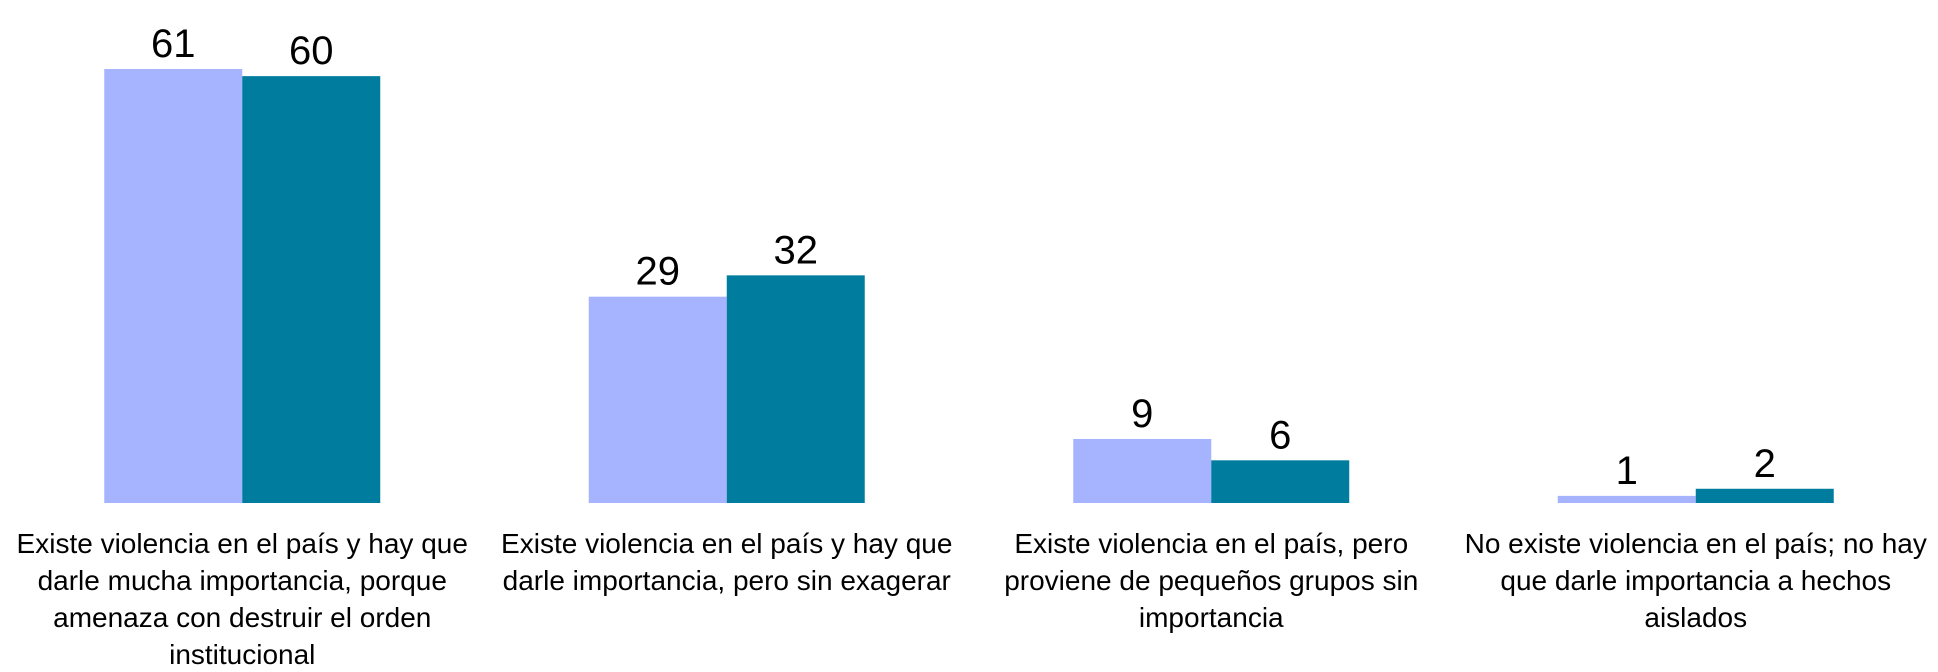  Describe the element at coordinates (311, 51) in the screenshot. I see `value-label: 60` at that location.